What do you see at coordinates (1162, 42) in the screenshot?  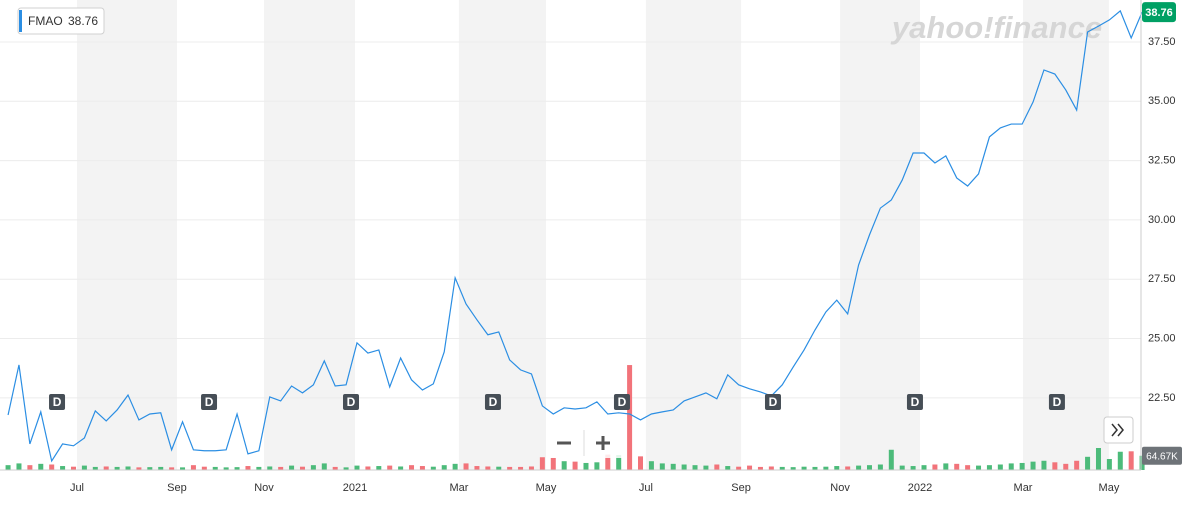 I see `y-tick-label: 37.50` at bounding box center [1162, 42].